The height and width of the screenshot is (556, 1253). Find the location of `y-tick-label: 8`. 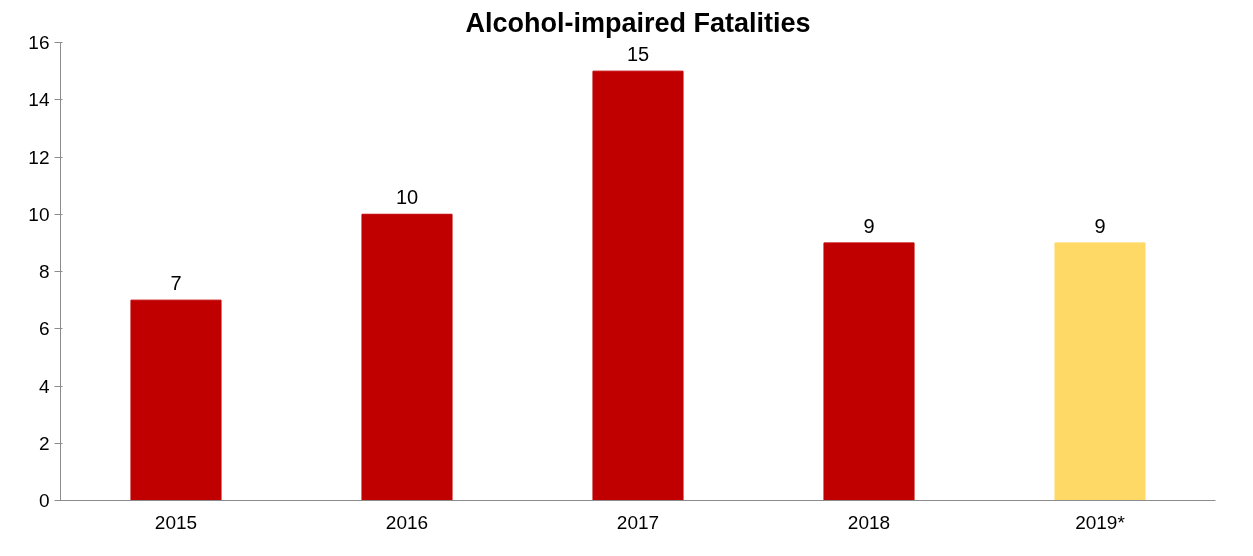

y-tick-label: 8 is located at coordinates (44, 271).